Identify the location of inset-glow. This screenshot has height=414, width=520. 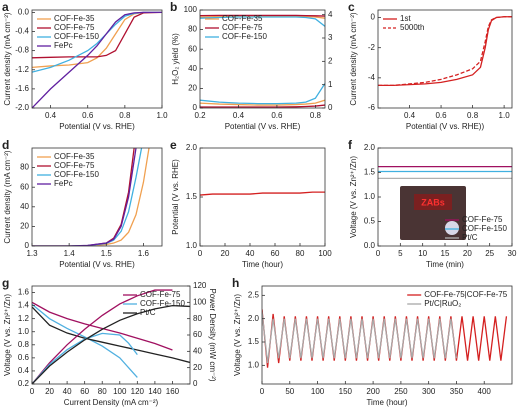
(433, 202).